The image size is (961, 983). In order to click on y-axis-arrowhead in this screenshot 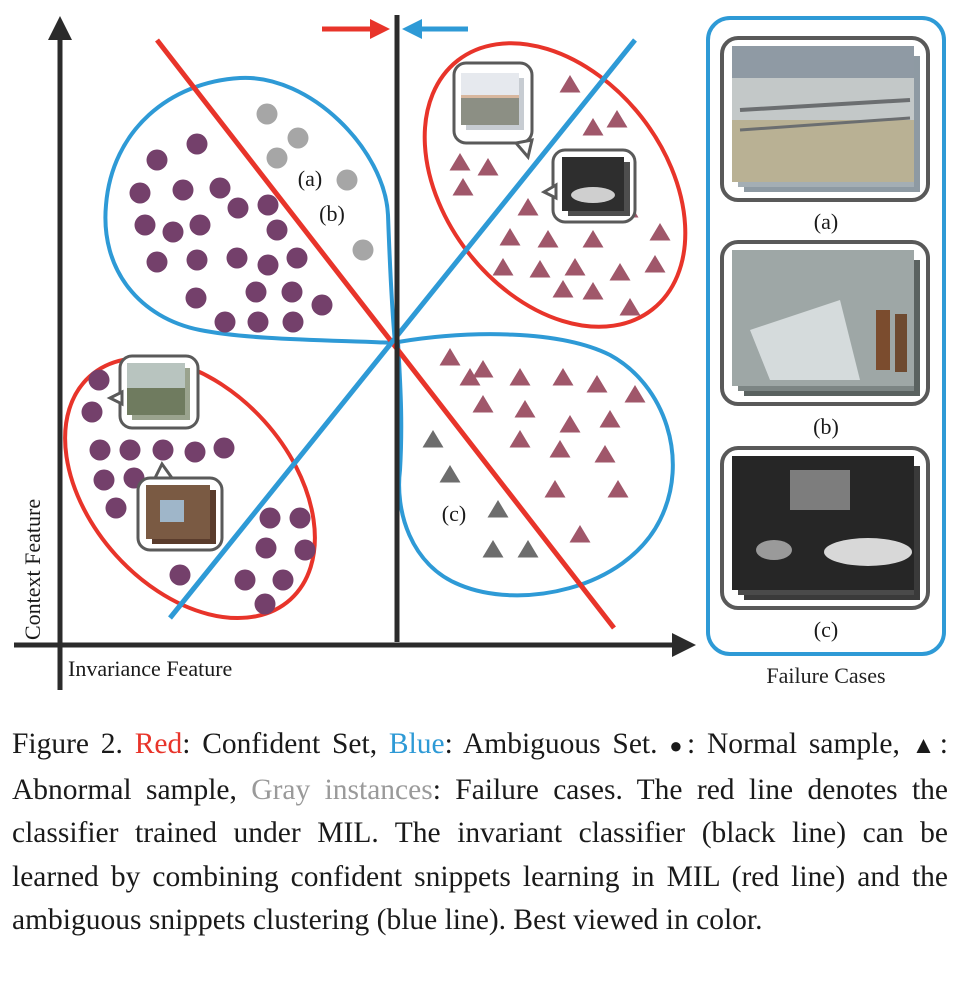, I will do `click(60, 28)`.